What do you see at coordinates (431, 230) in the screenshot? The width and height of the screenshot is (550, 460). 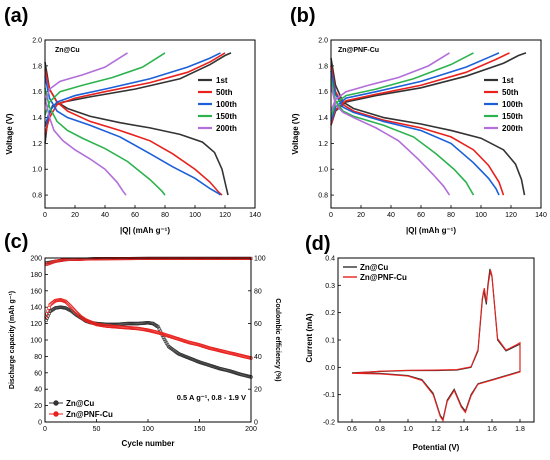 I see `xlabel-b: |Q| (mAh g⁻¹)` at bounding box center [431, 230].